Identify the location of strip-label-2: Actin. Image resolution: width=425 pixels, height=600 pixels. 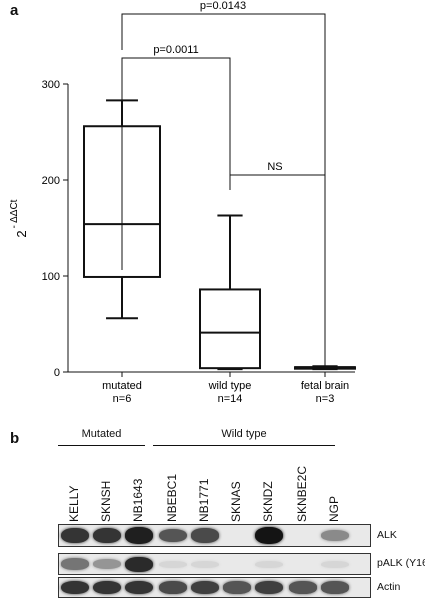
(389, 586).